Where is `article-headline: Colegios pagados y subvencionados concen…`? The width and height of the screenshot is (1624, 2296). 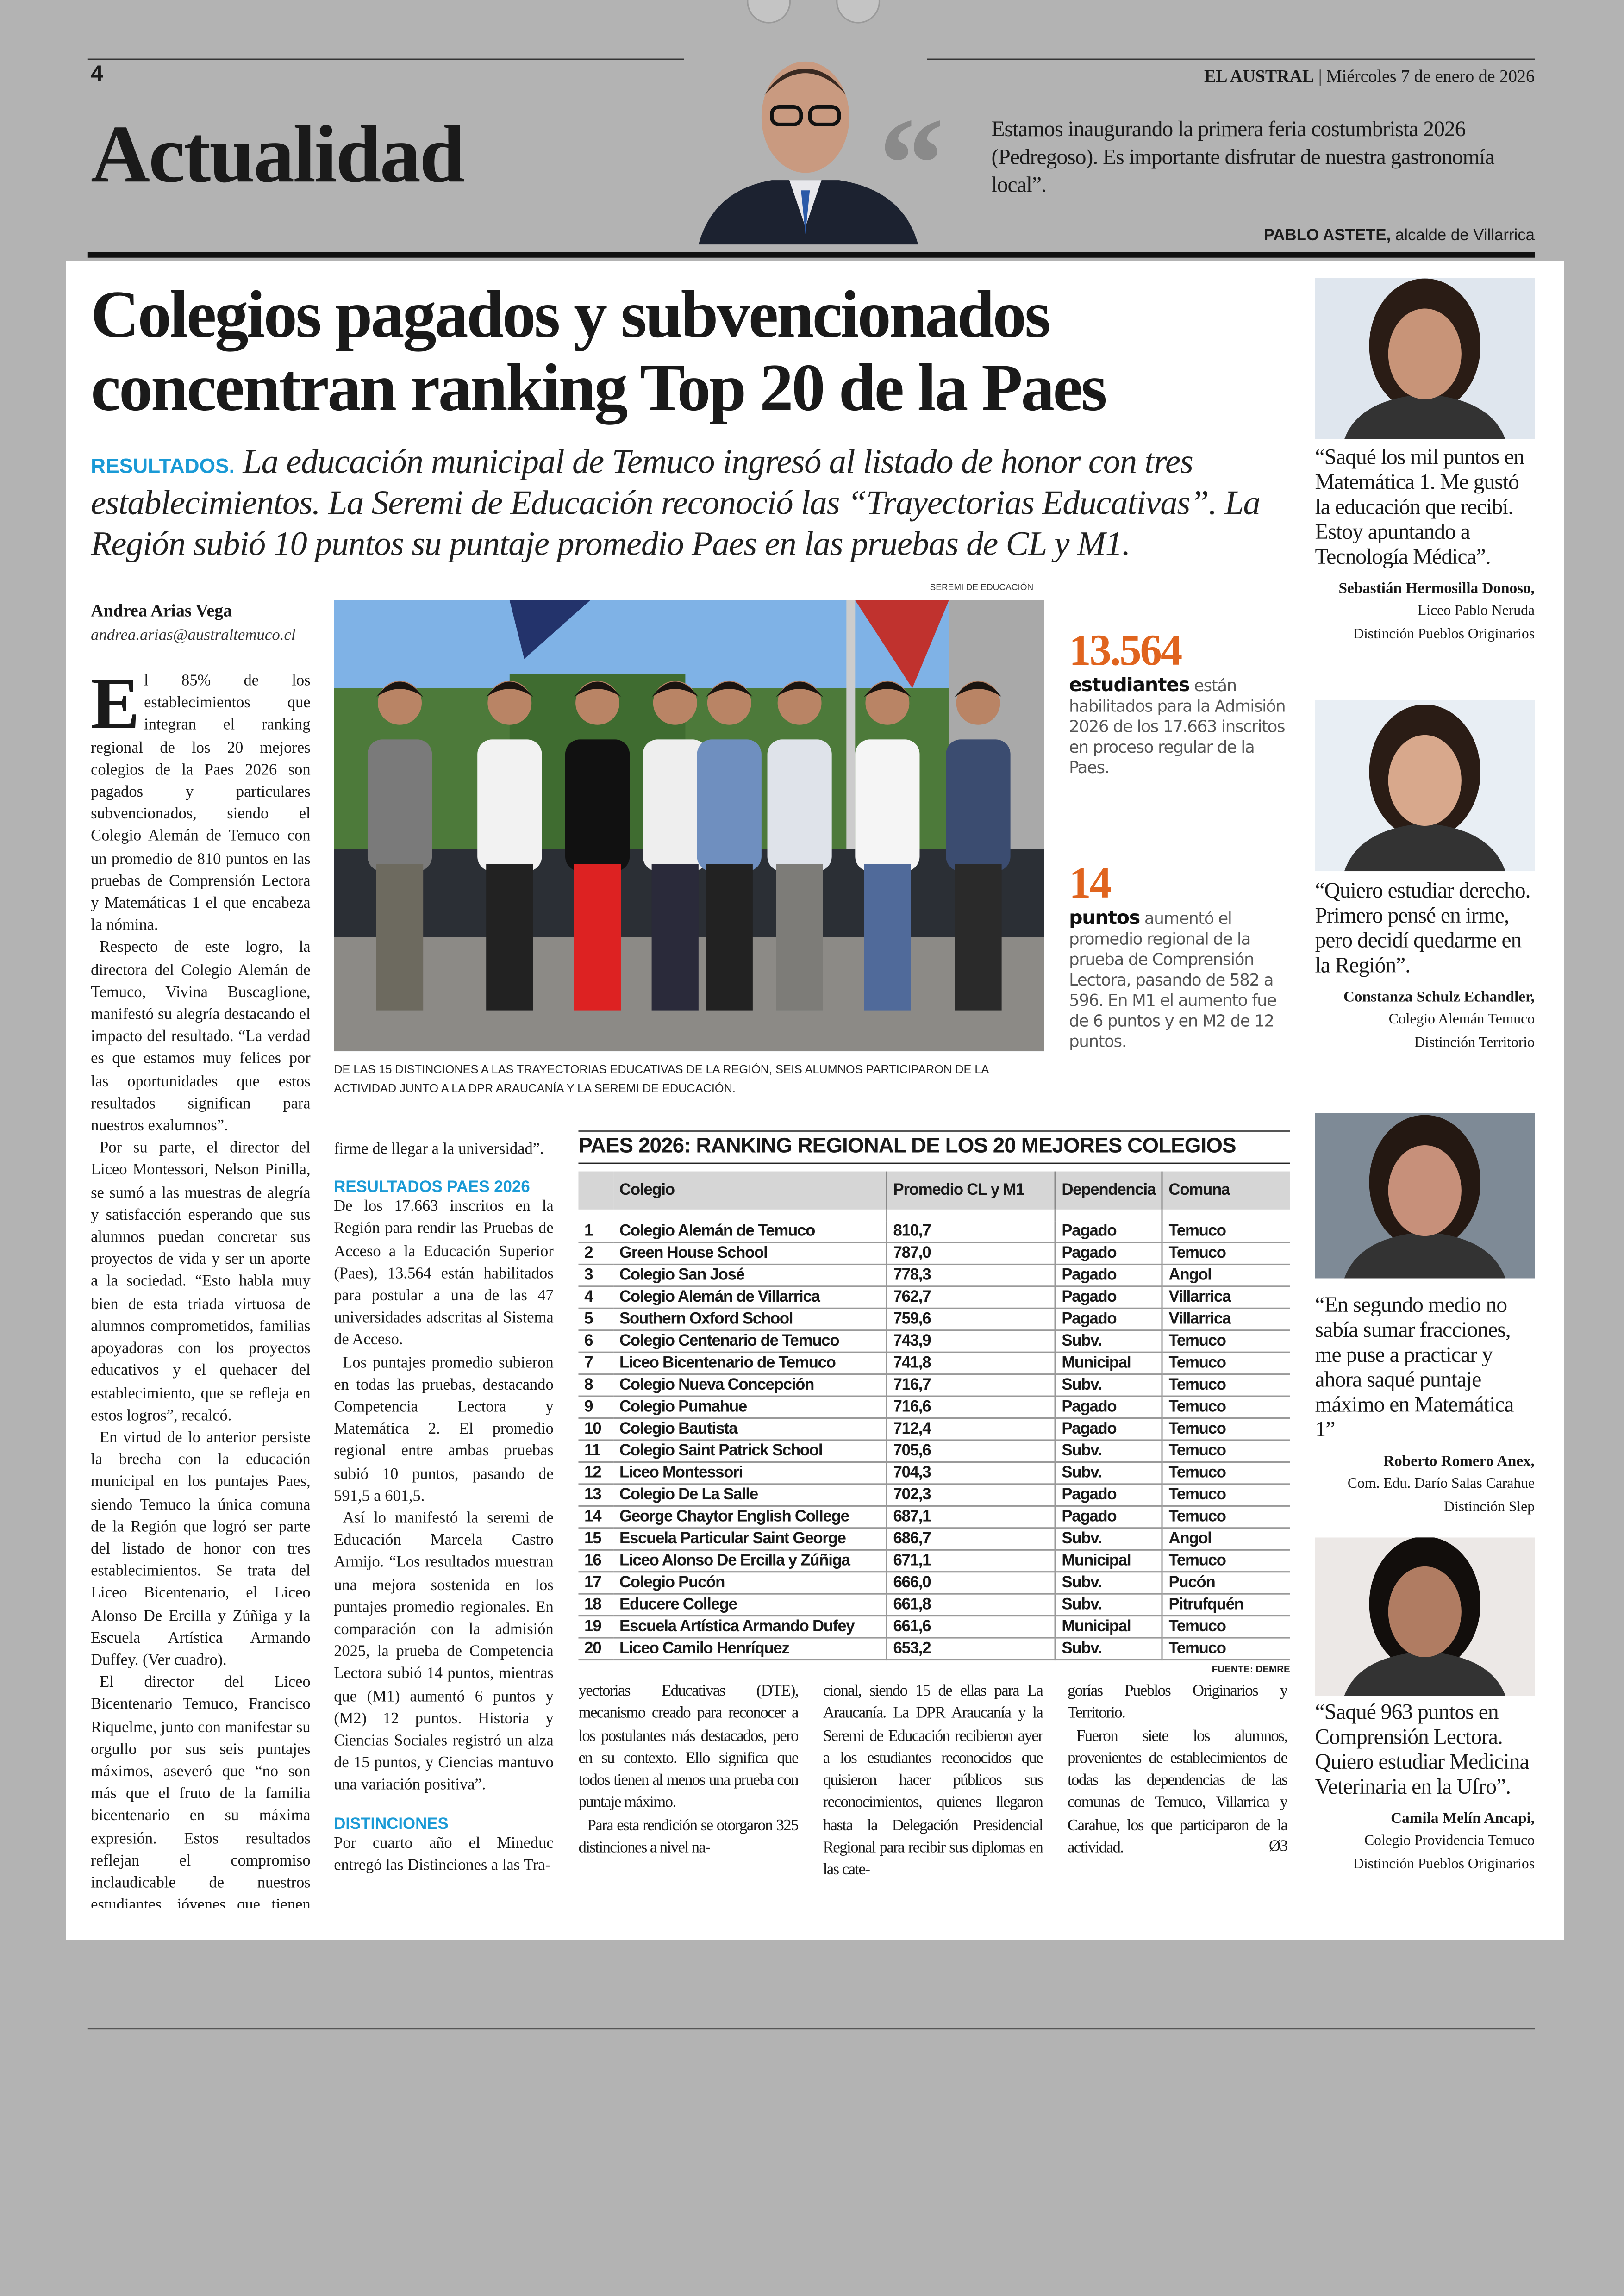 article-headline: Colegios pagados y subvencionados concen… is located at coordinates (599, 350).